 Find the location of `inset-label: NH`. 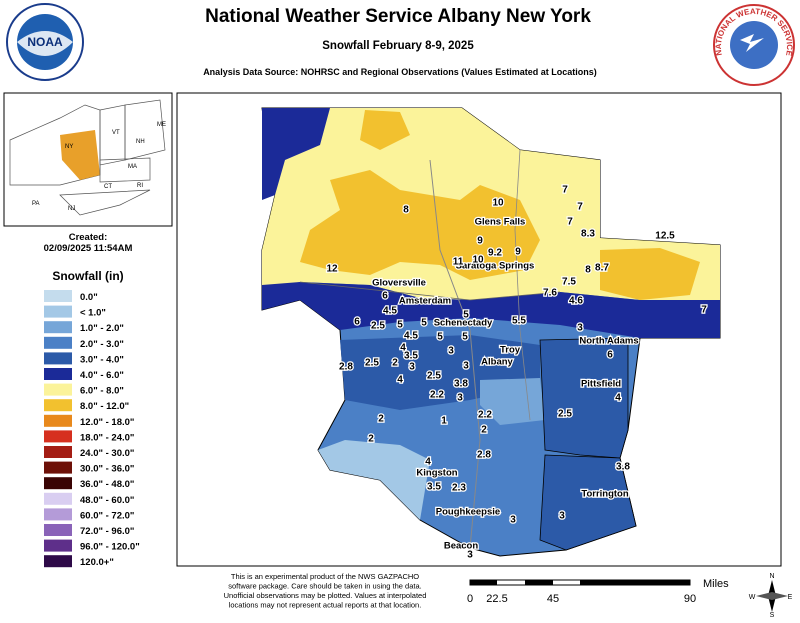

inset-label: NH is located at coordinates (140, 142).